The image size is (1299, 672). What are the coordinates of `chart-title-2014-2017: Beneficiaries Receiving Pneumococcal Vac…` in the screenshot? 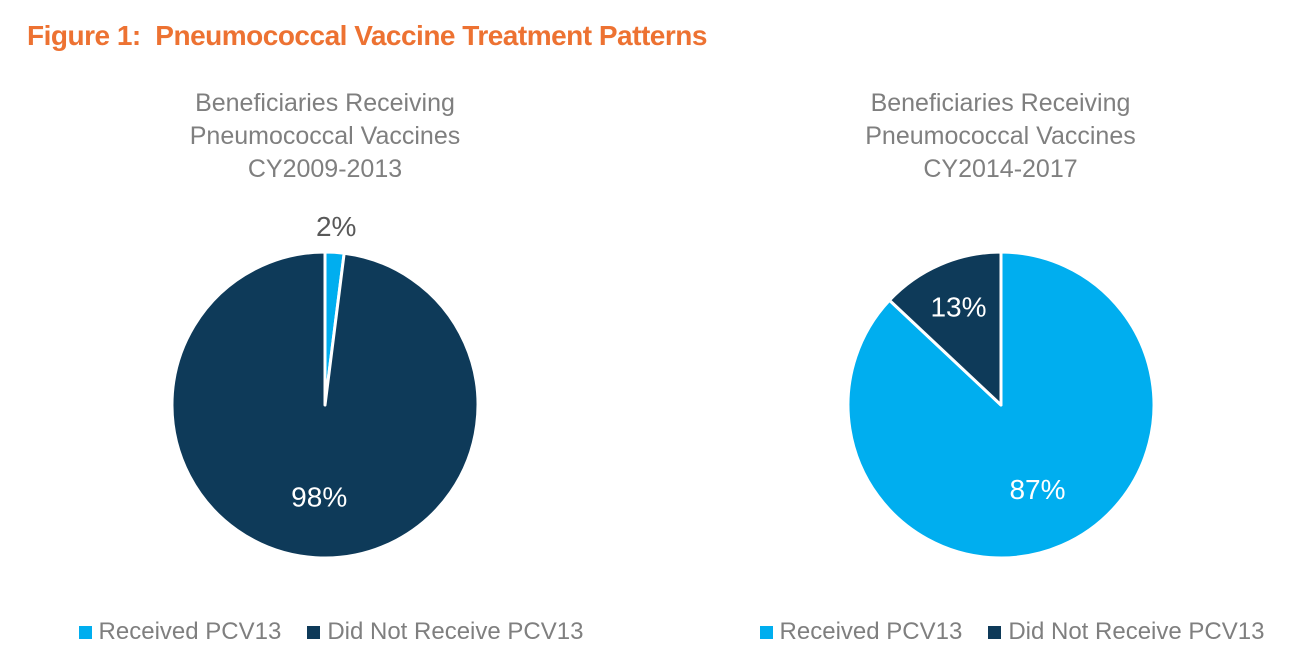 It's located at (1000, 136).